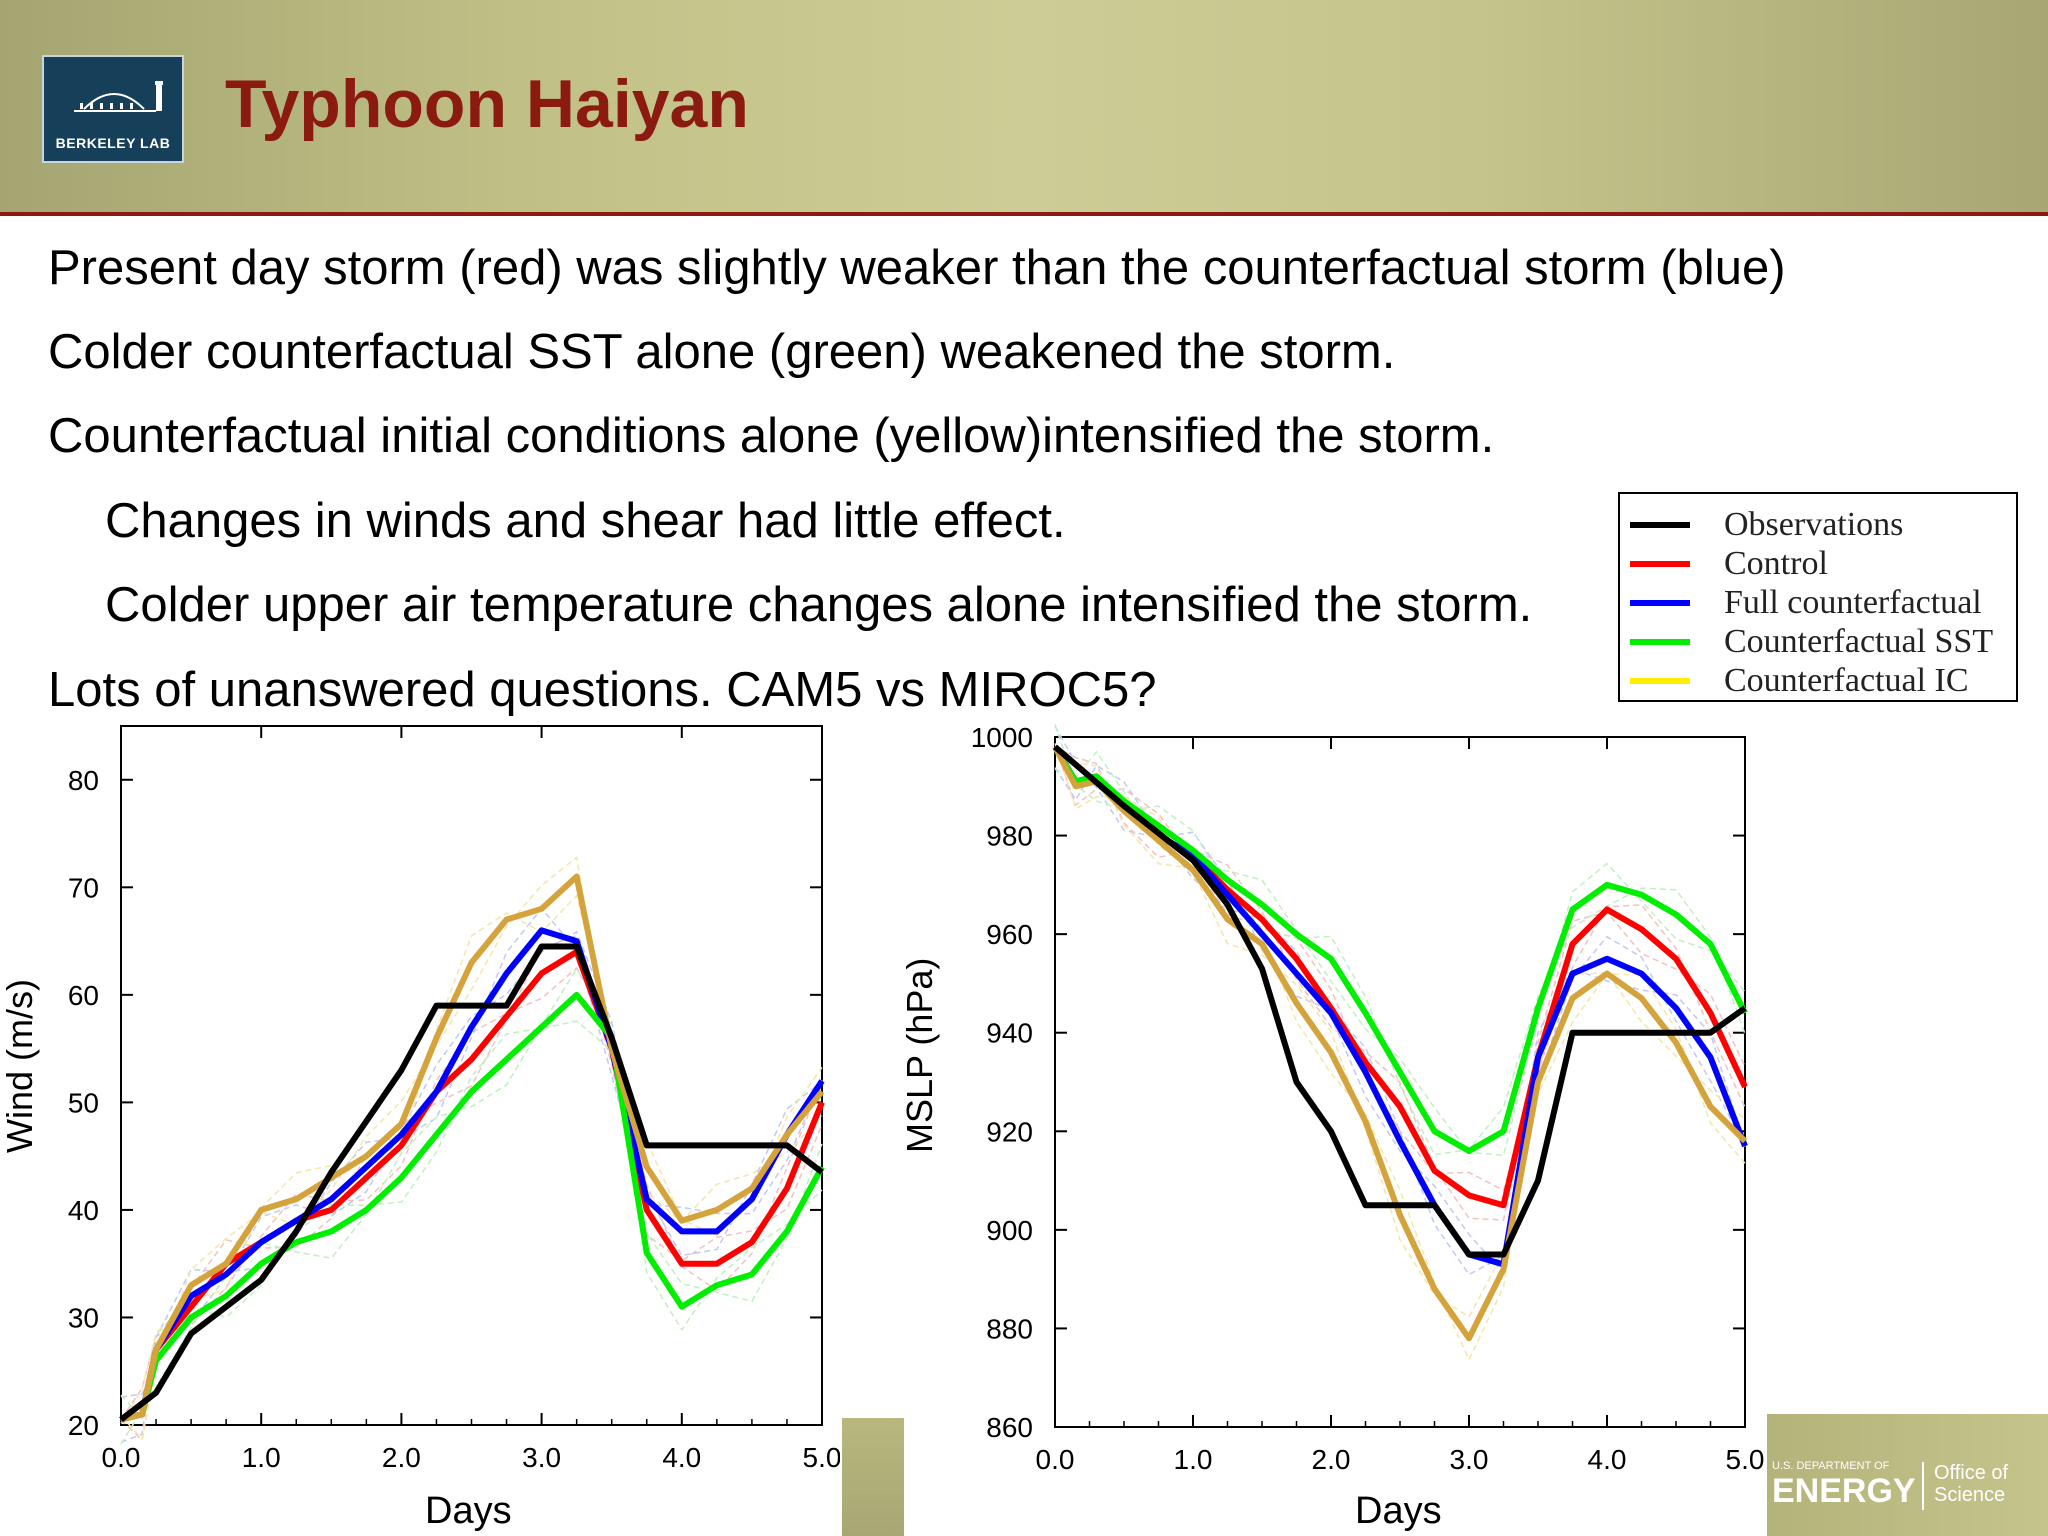  Describe the element at coordinates (1024, 108) in the screenshot. I see `slide-header: BERKELEY LAB Typhoon Haiyan` at that location.